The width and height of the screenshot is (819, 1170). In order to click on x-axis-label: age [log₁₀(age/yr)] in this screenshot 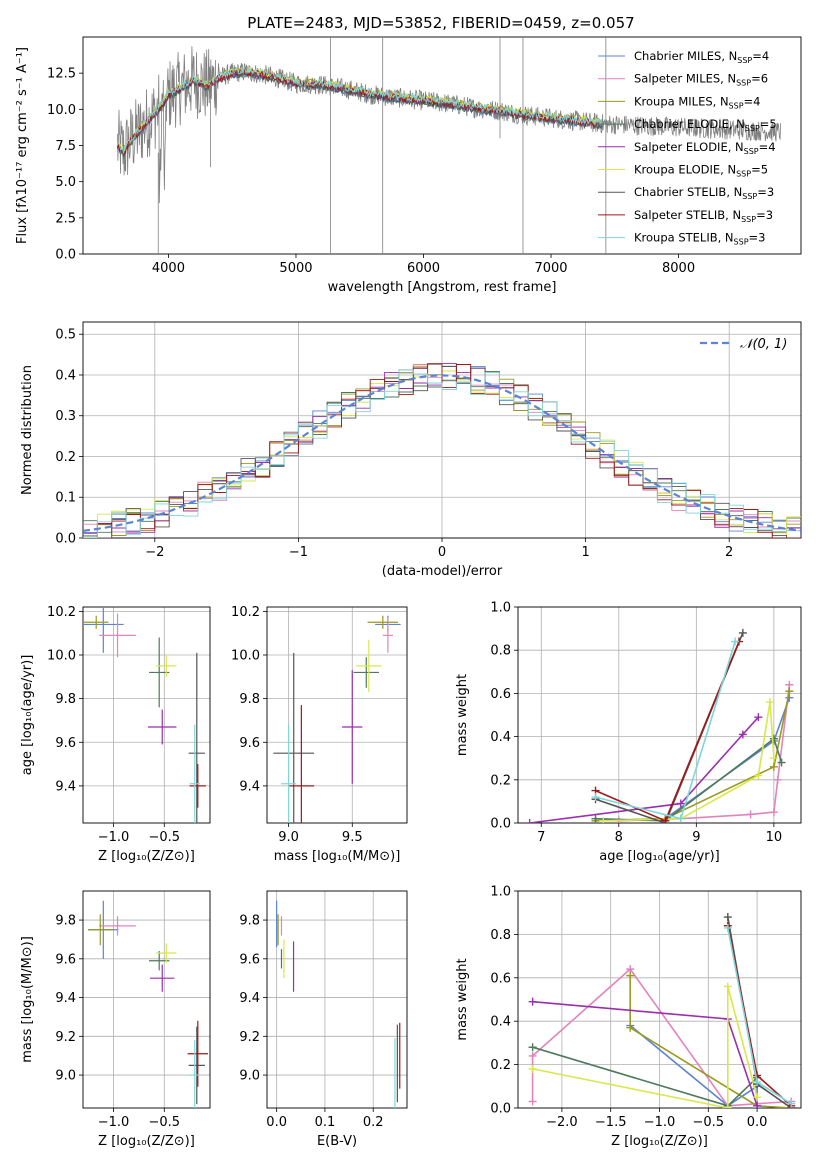, I will do `click(659, 856)`.